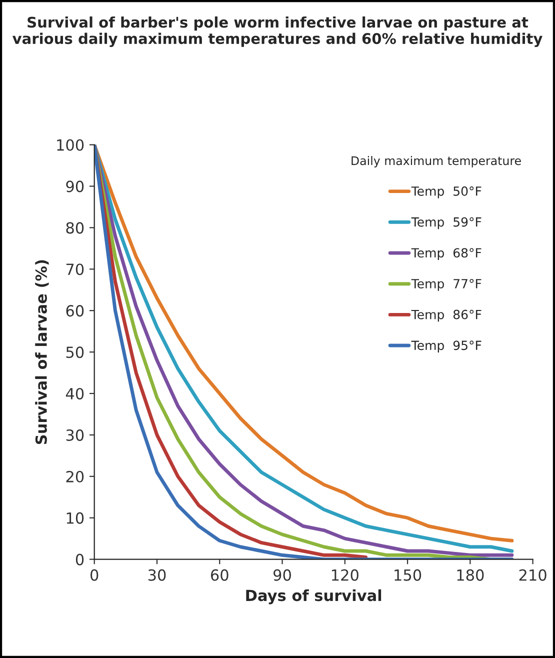 The image size is (555, 658). Describe the element at coordinates (157, 575) in the screenshot. I see `x-tick-label: 30` at that location.